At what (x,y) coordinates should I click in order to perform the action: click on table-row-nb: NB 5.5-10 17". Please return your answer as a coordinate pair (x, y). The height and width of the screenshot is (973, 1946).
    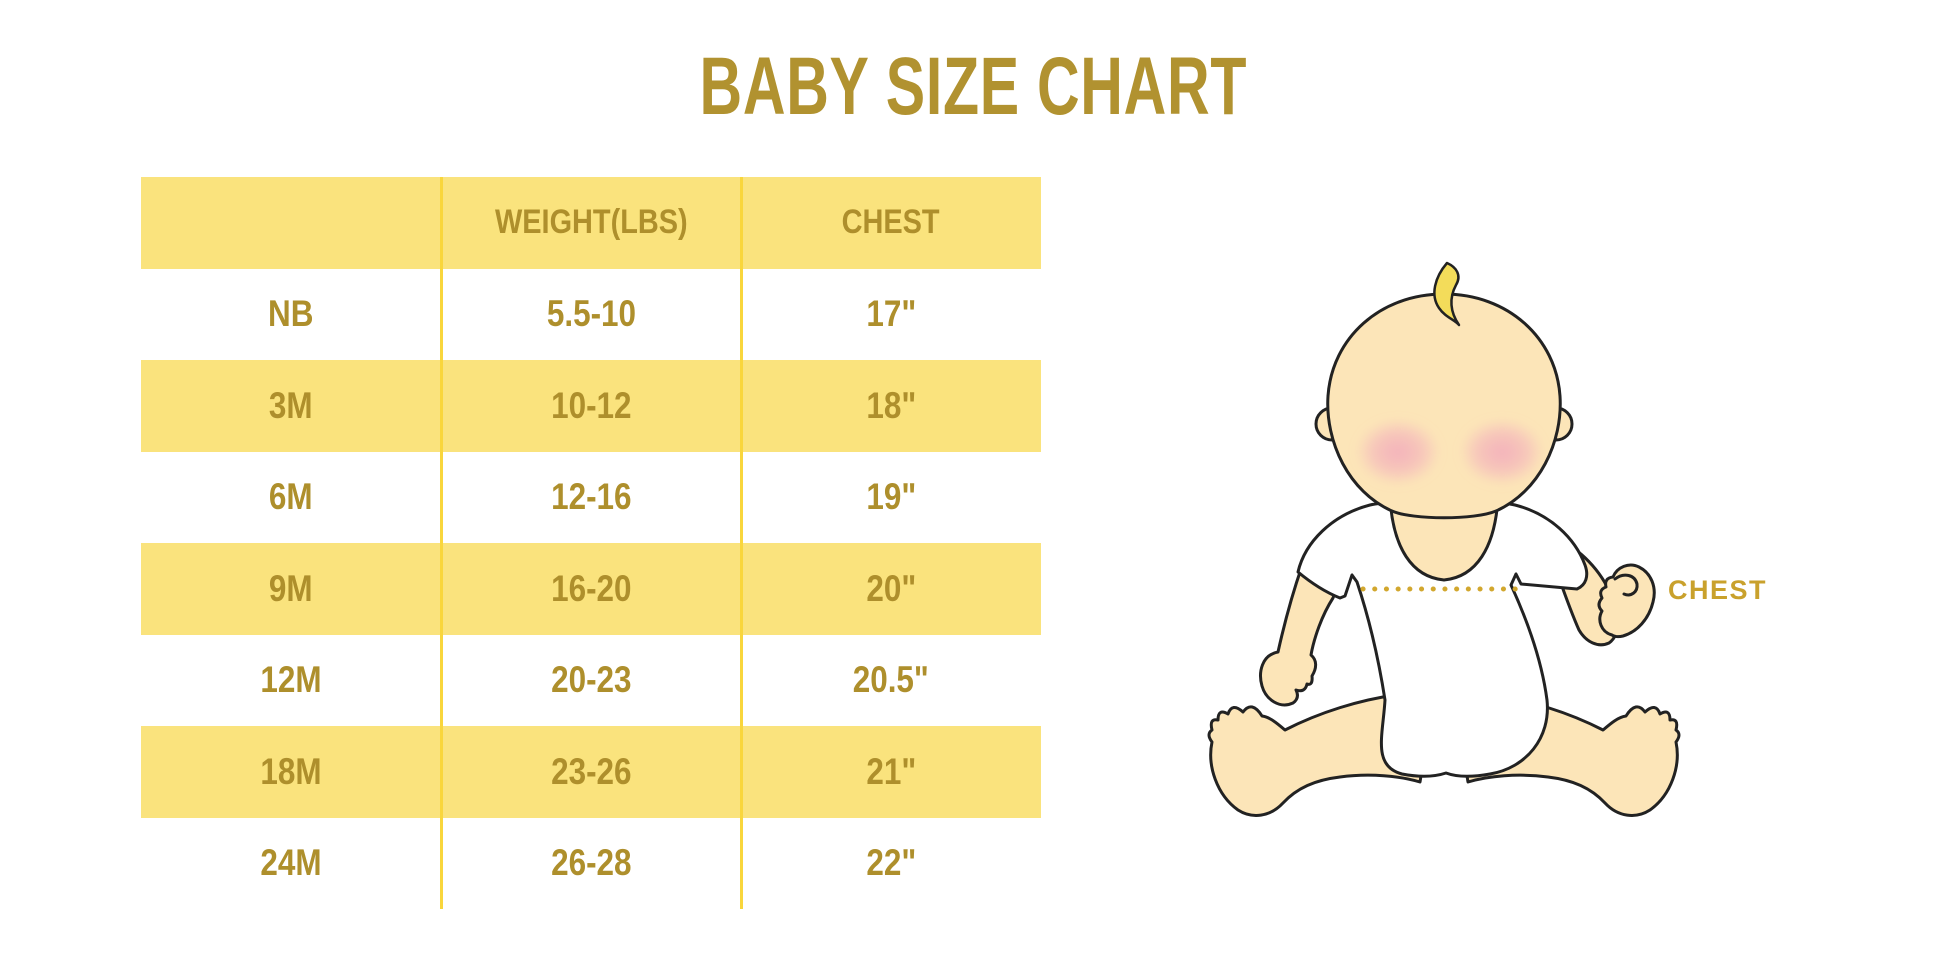
    Looking at the image, I should click on (591, 315).